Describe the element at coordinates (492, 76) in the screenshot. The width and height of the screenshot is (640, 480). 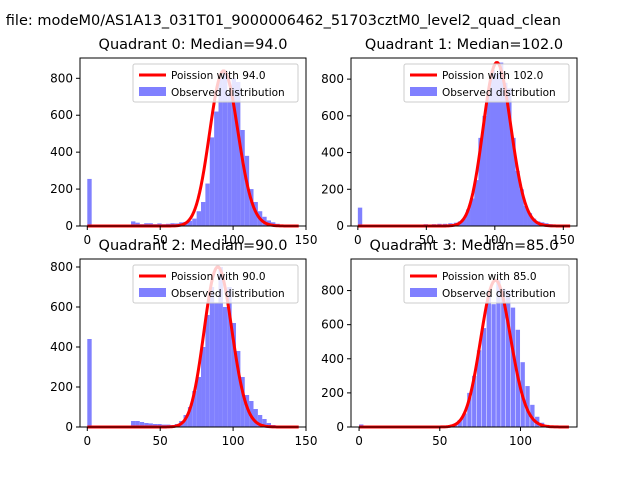
I see `legend-line-label: Poission with 102.0` at that location.